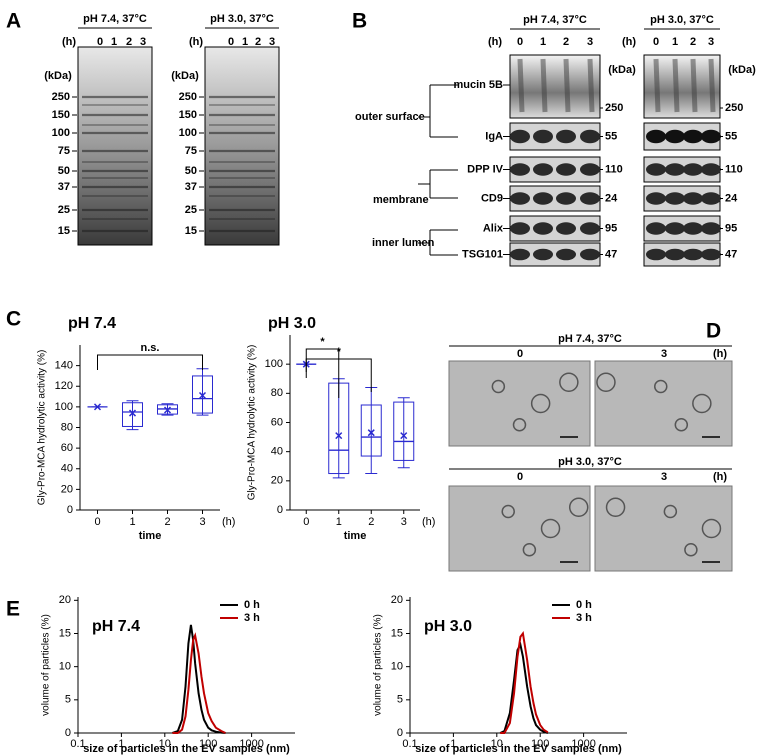 This screenshot has height=756, width=765. I want to click on x-axis-label: time, so click(150, 536).